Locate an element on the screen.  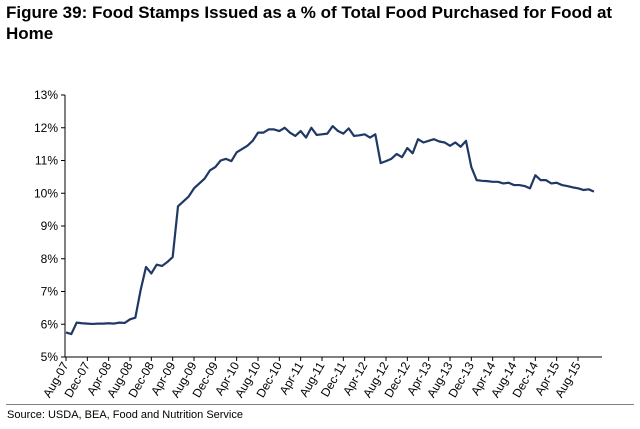
y-tick-label: 6% is located at coordinates (50, 324).